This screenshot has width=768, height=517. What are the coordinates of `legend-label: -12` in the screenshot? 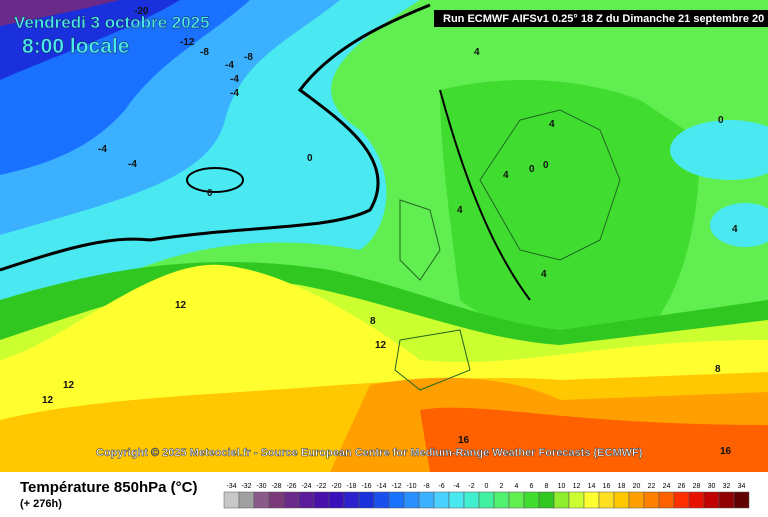 It's located at (396, 486).